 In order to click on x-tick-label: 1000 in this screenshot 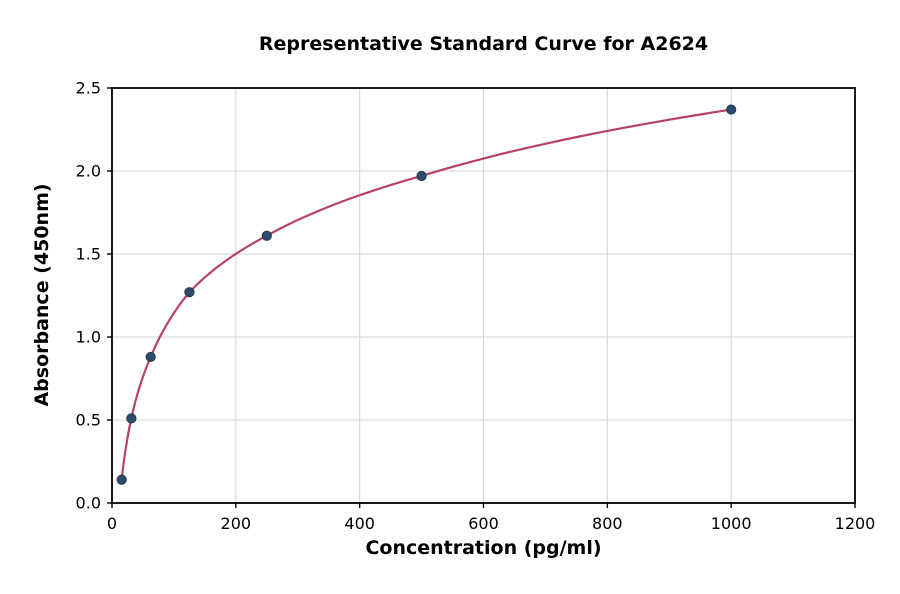, I will do `click(731, 523)`.